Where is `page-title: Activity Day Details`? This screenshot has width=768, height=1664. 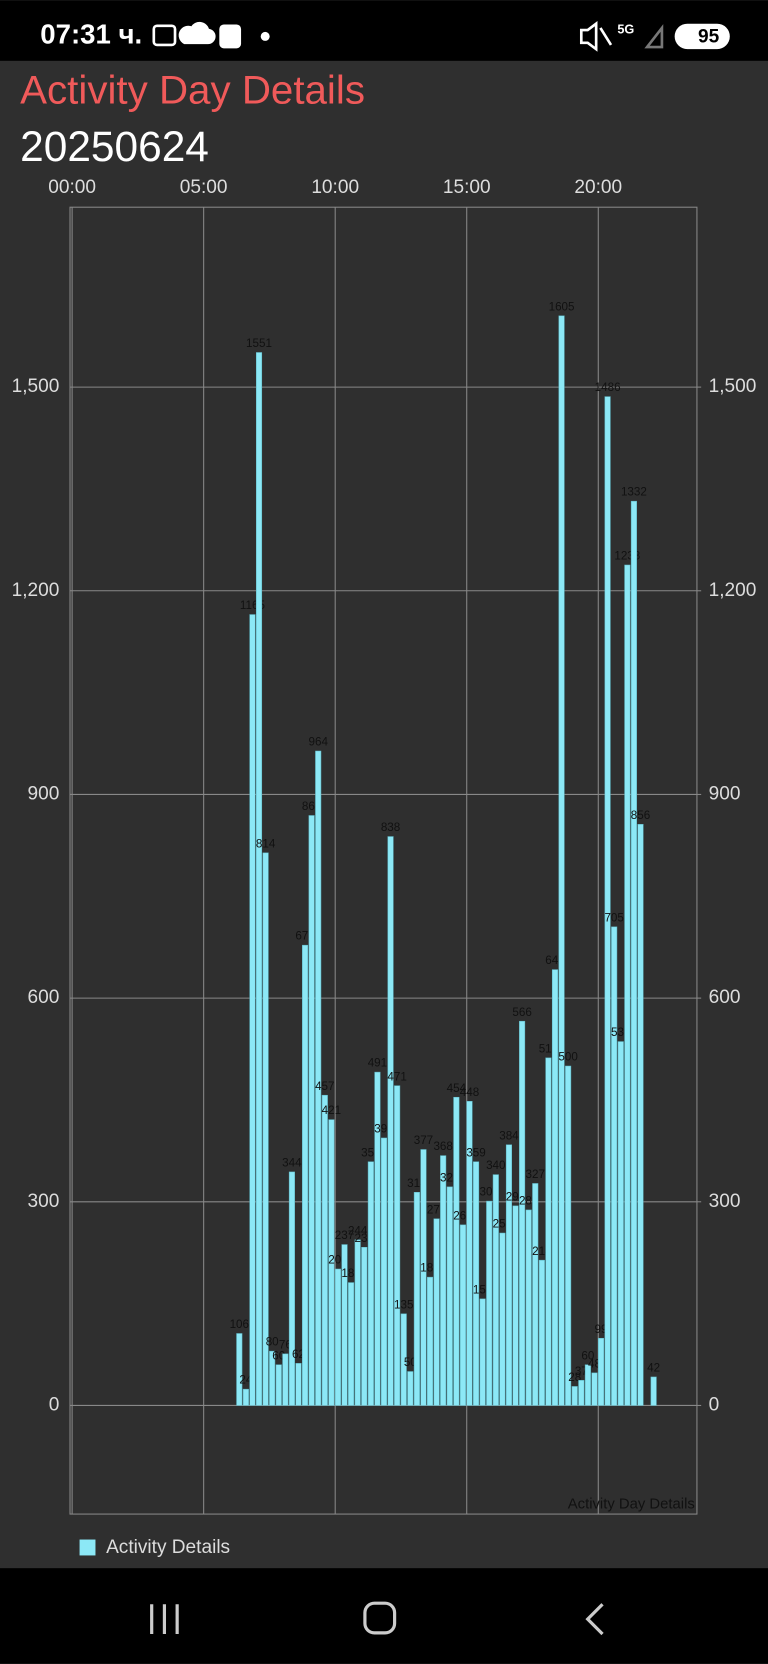 page-title: Activity Day Details is located at coordinates (192, 89).